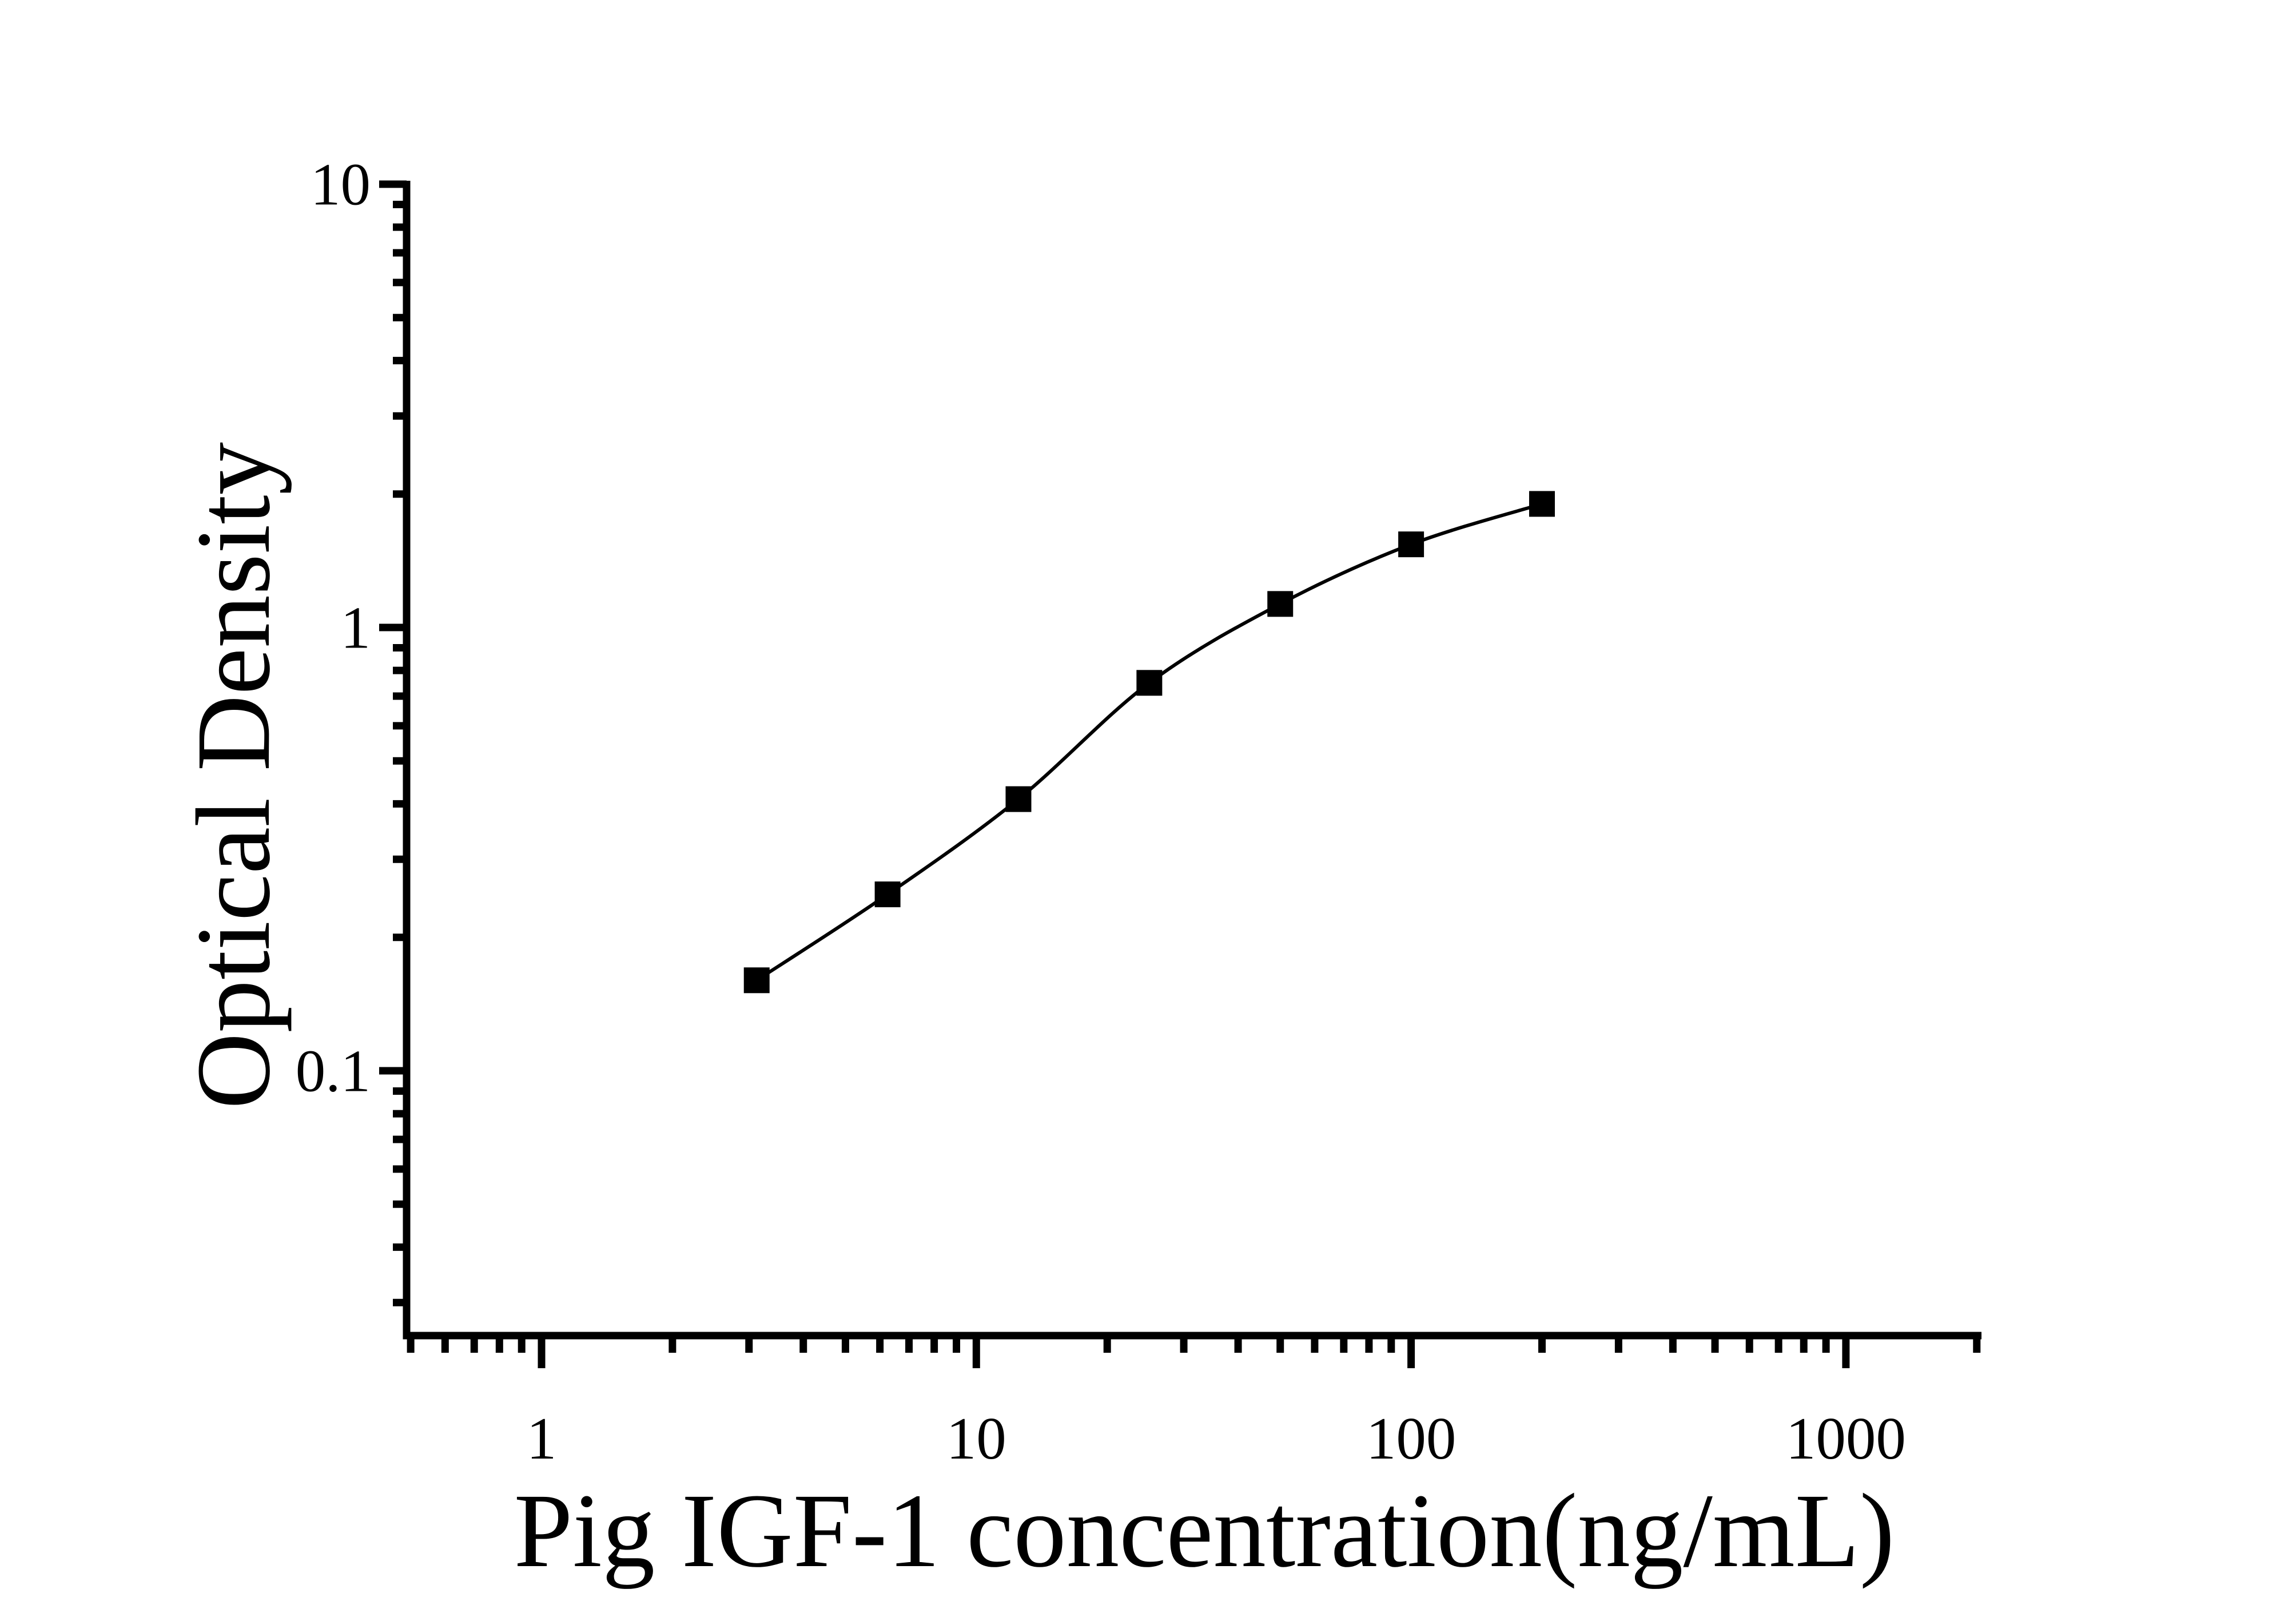  What do you see at coordinates (1205, 1531) in the screenshot?
I see `x-axis-title: Pig IGF-1 concentration(ng/mL)` at bounding box center [1205, 1531].